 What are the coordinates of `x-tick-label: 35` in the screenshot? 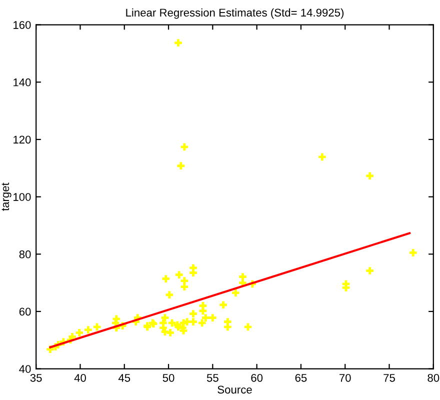 It's located at (36, 378).